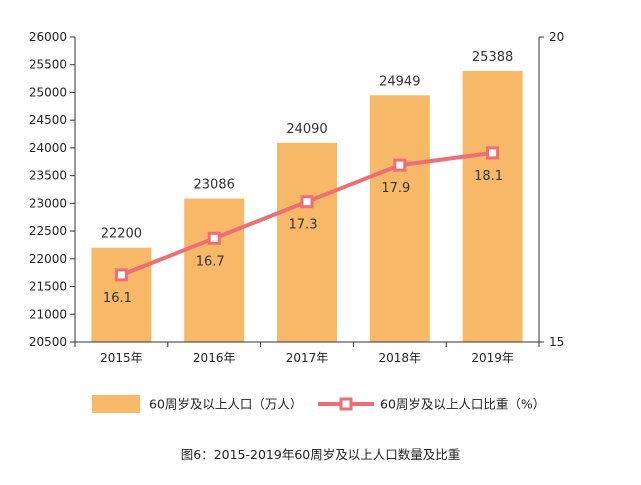 This screenshot has width=641, height=485. I want to click on bar-data-label: 23086, so click(214, 185).